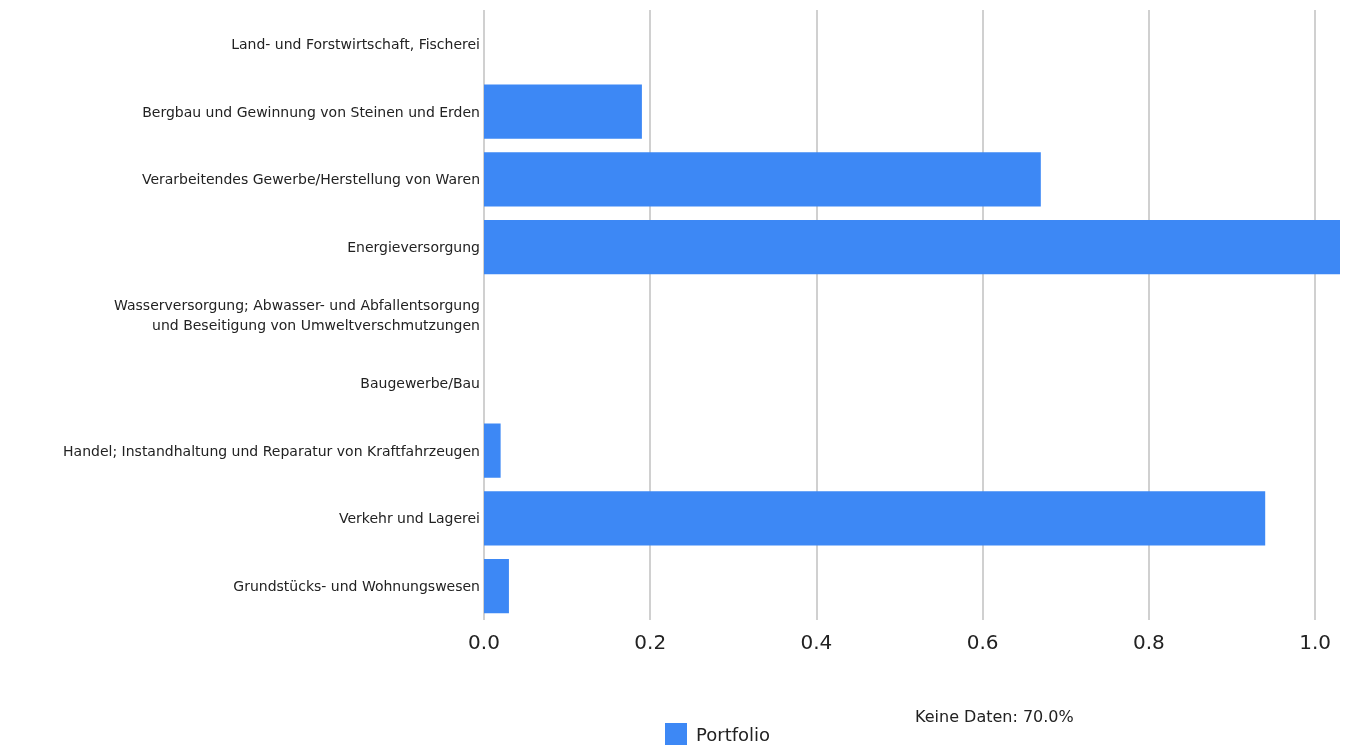  What do you see at coordinates (1148, 642) in the screenshot?
I see `x-tick-label: 0.8` at bounding box center [1148, 642].